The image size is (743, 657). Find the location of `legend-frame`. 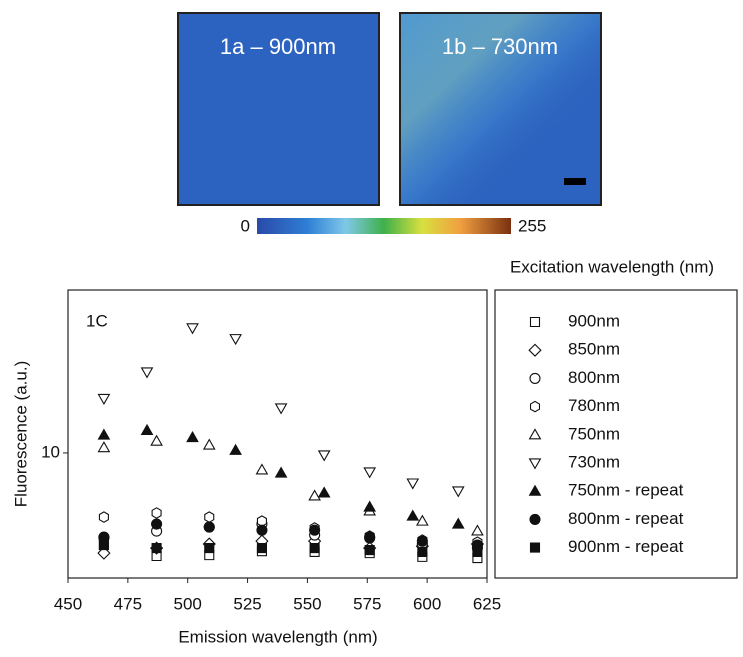

legend-frame is located at coordinates (616, 434).